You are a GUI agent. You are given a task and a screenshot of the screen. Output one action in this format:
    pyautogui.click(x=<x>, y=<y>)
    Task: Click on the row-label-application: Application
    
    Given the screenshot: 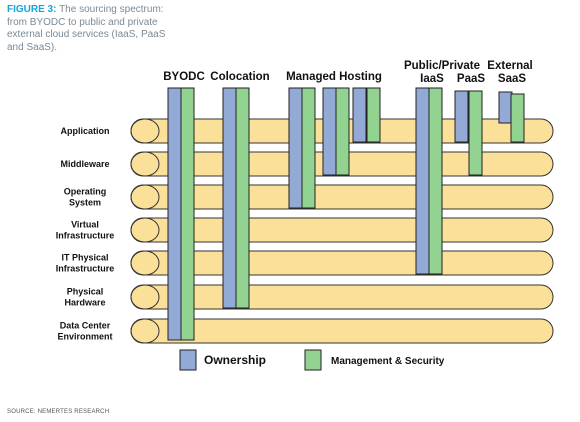 What is the action you would take?
    pyautogui.click(x=85, y=131)
    